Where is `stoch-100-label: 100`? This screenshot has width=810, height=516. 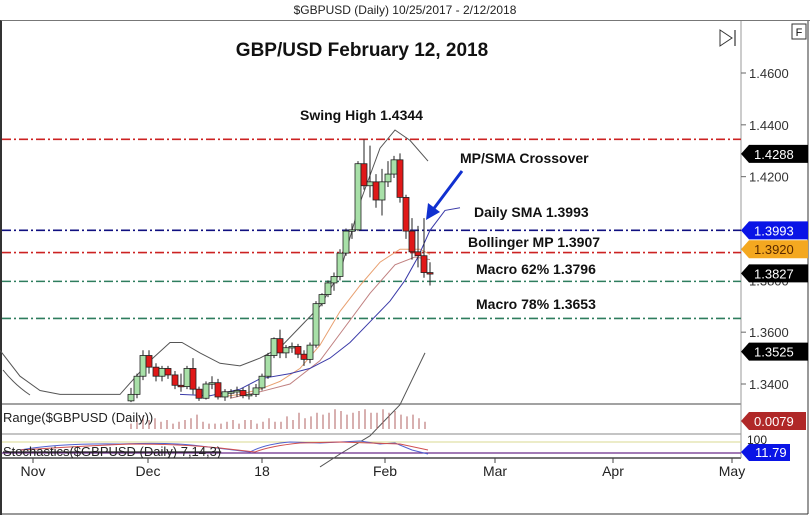
stoch-100-label: 100 is located at coordinates (757, 440).